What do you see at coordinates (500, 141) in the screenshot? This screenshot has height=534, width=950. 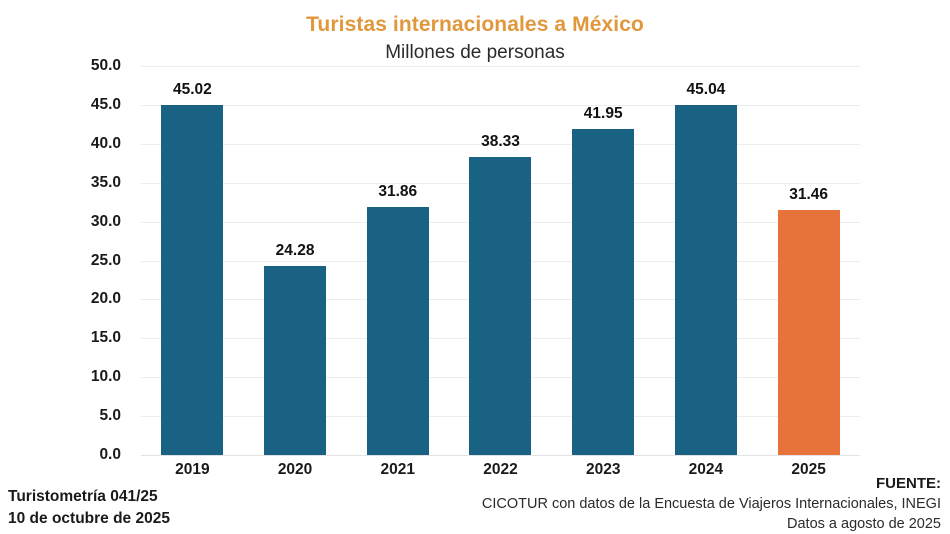 I see `bar-value-label: 38.33` at bounding box center [500, 141].